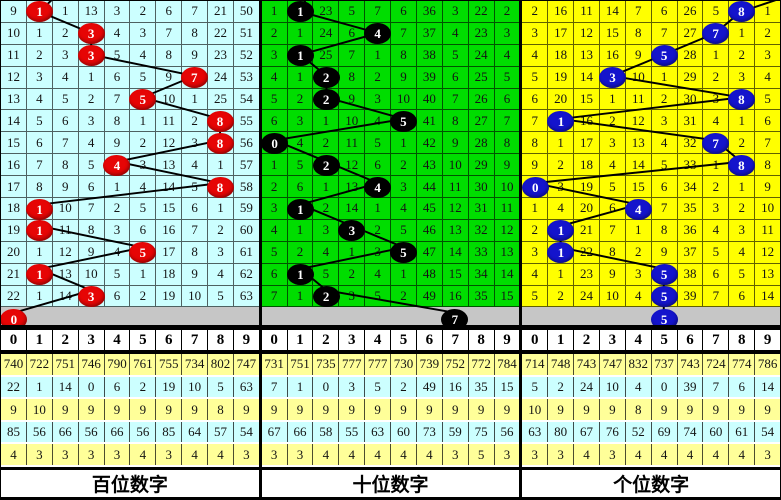 Image resolution: width=781 pixels, height=500 pixels. Describe the element at coordinates (326, 55) in the screenshot. I see `miss-count-cell: 25` at that location.